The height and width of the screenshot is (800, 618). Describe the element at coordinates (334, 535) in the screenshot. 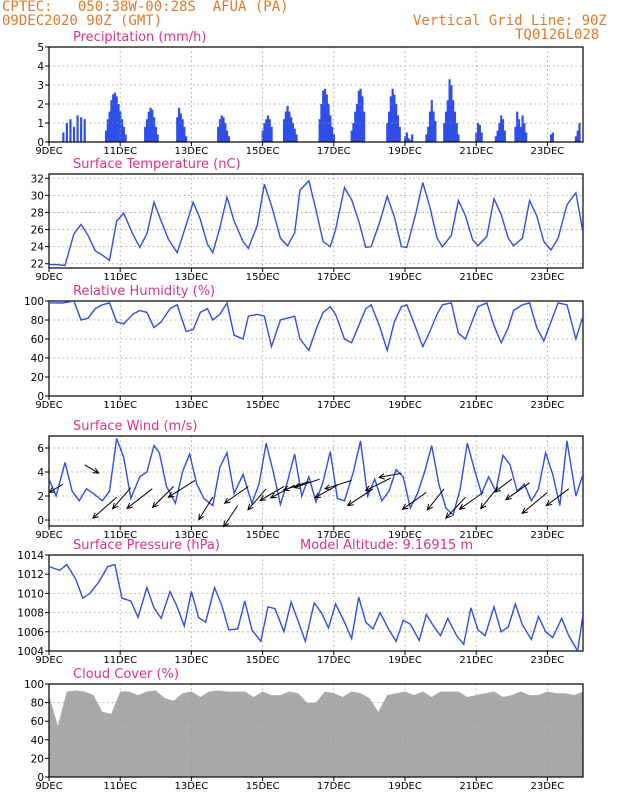

I see `wind-xtick-label: 17DEC` at that location.